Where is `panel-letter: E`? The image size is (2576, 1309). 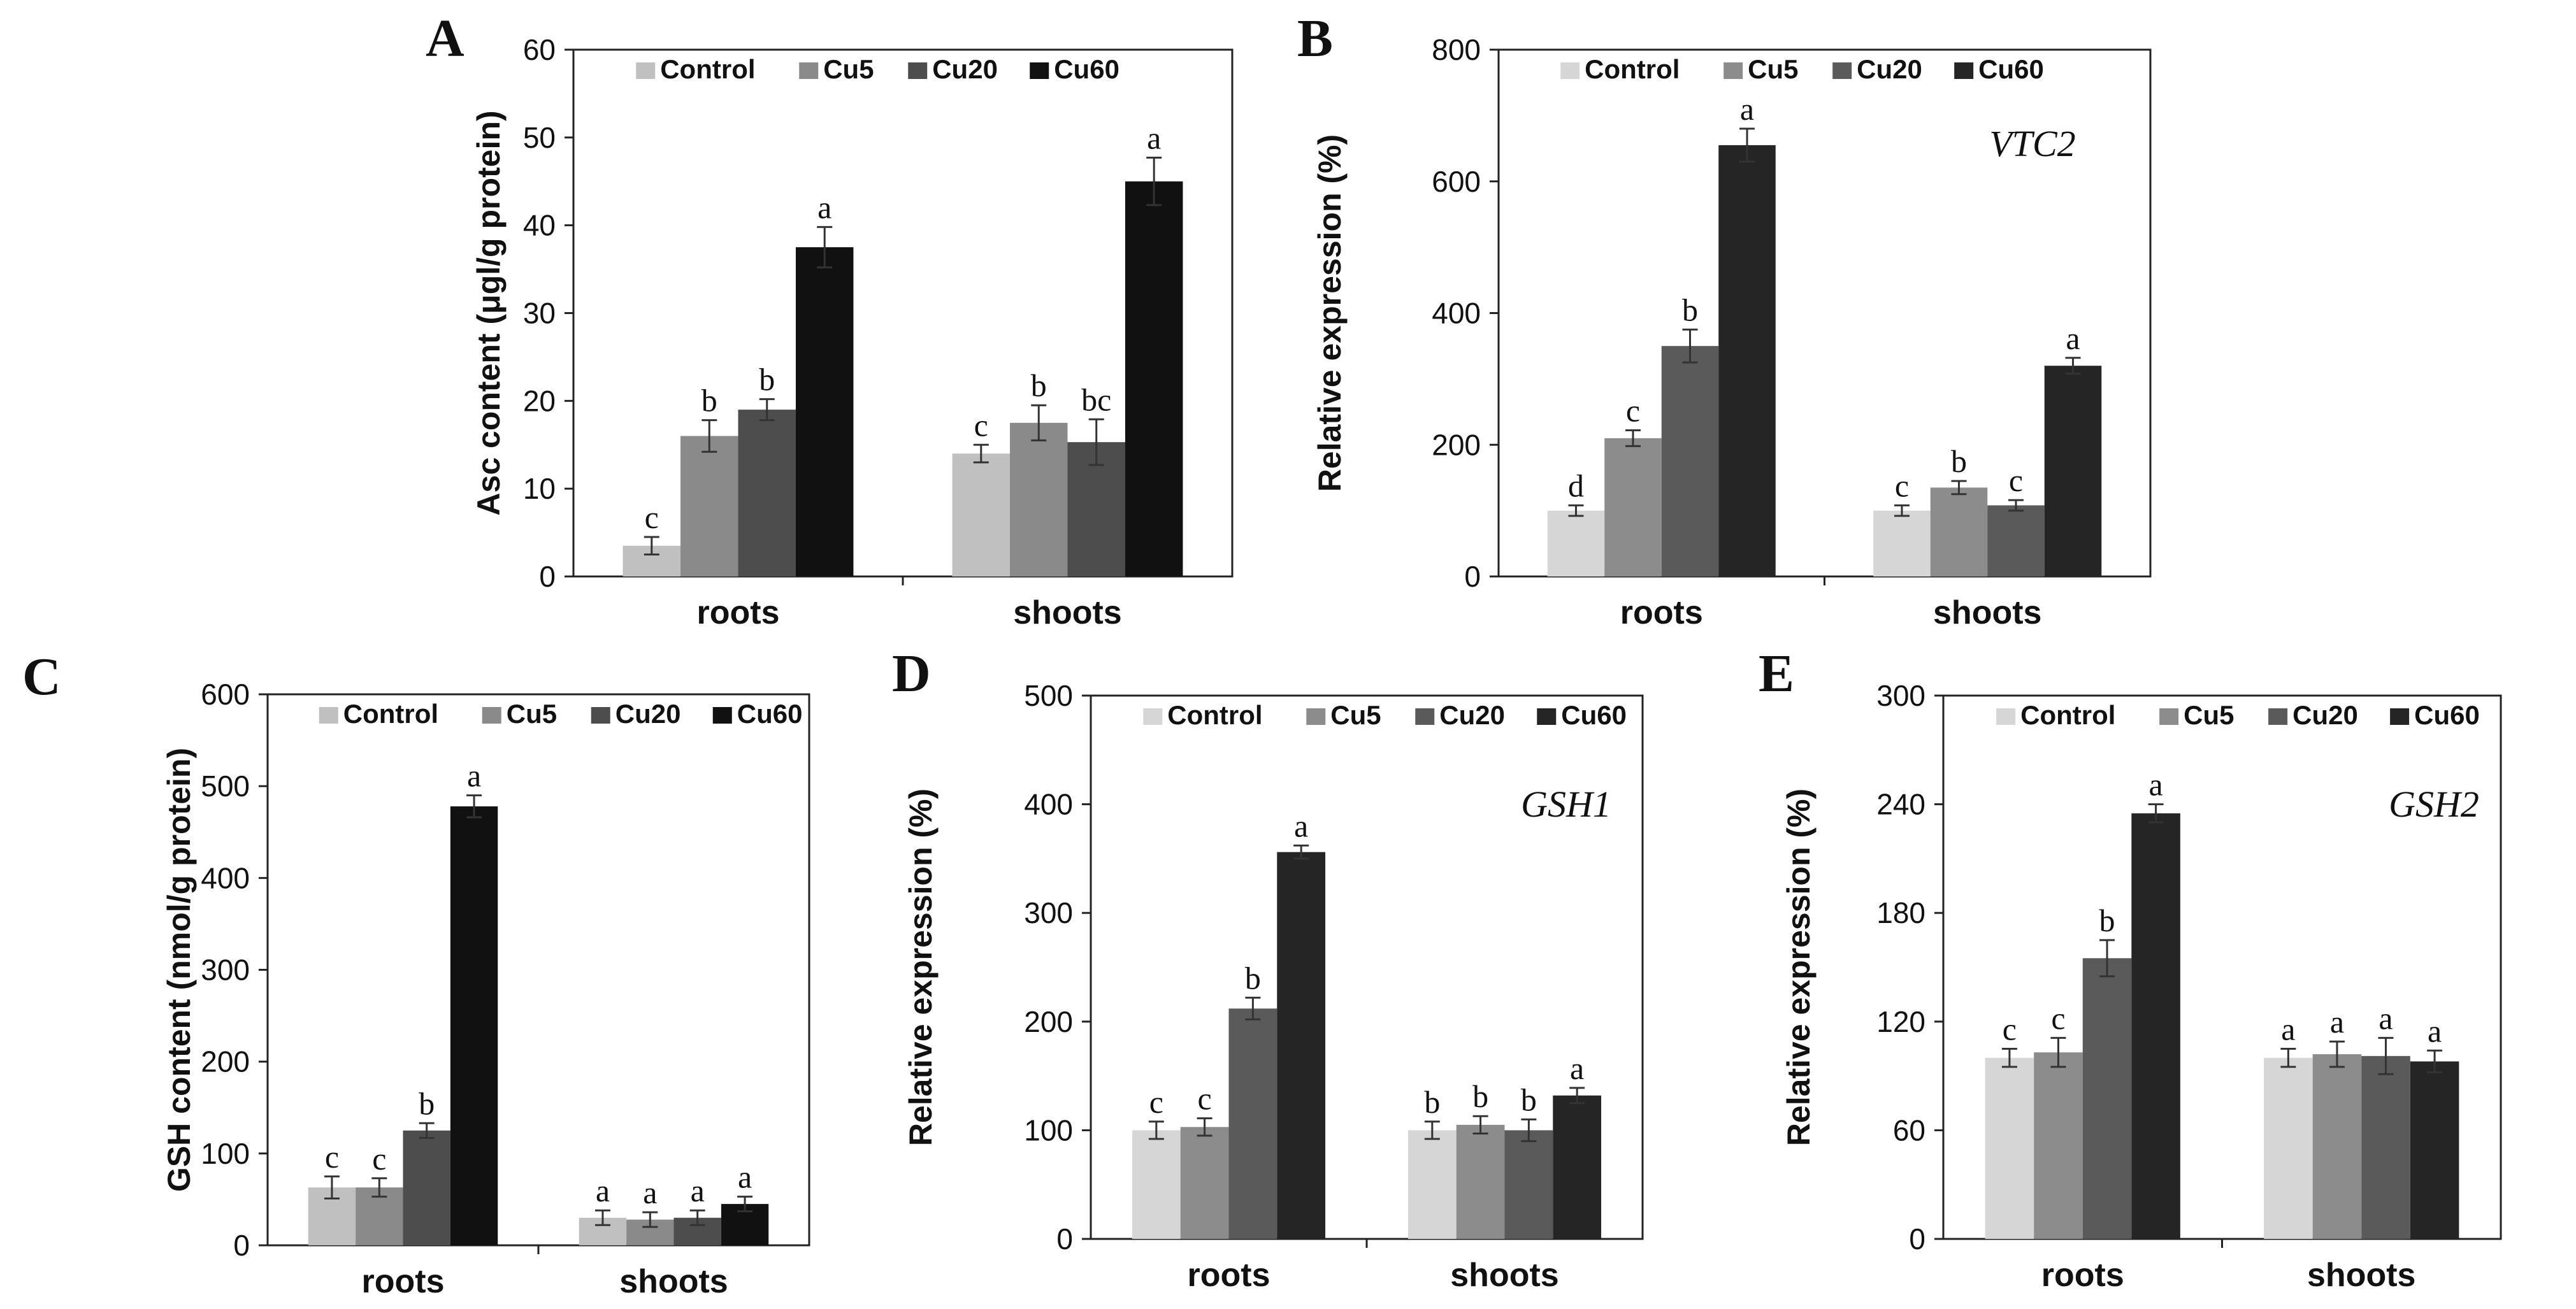
panel-letter: E is located at coordinates (1776, 674).